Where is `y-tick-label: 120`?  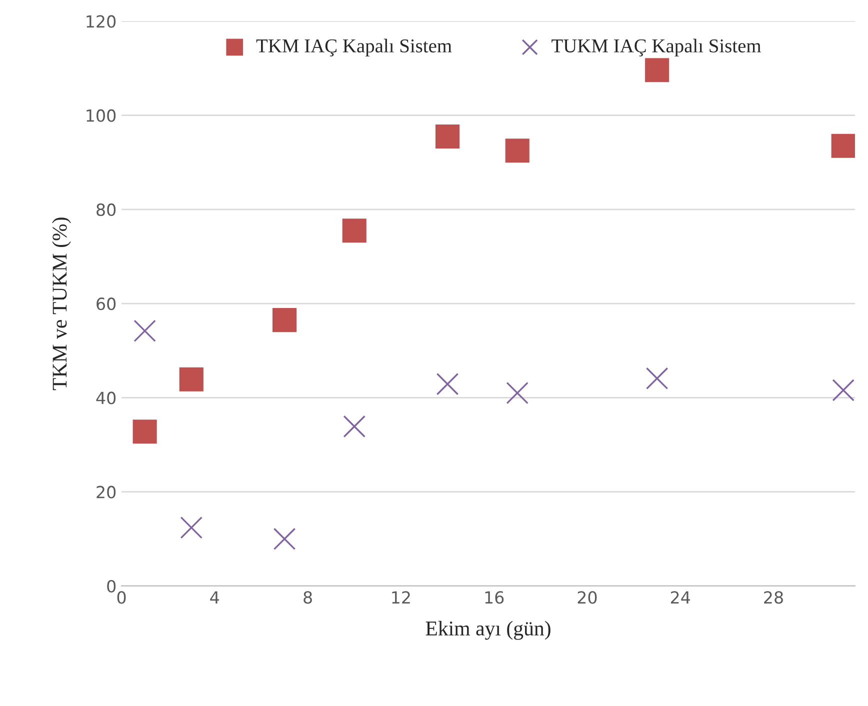 y-tick-label: 120 is located at coordinates (101, 21).